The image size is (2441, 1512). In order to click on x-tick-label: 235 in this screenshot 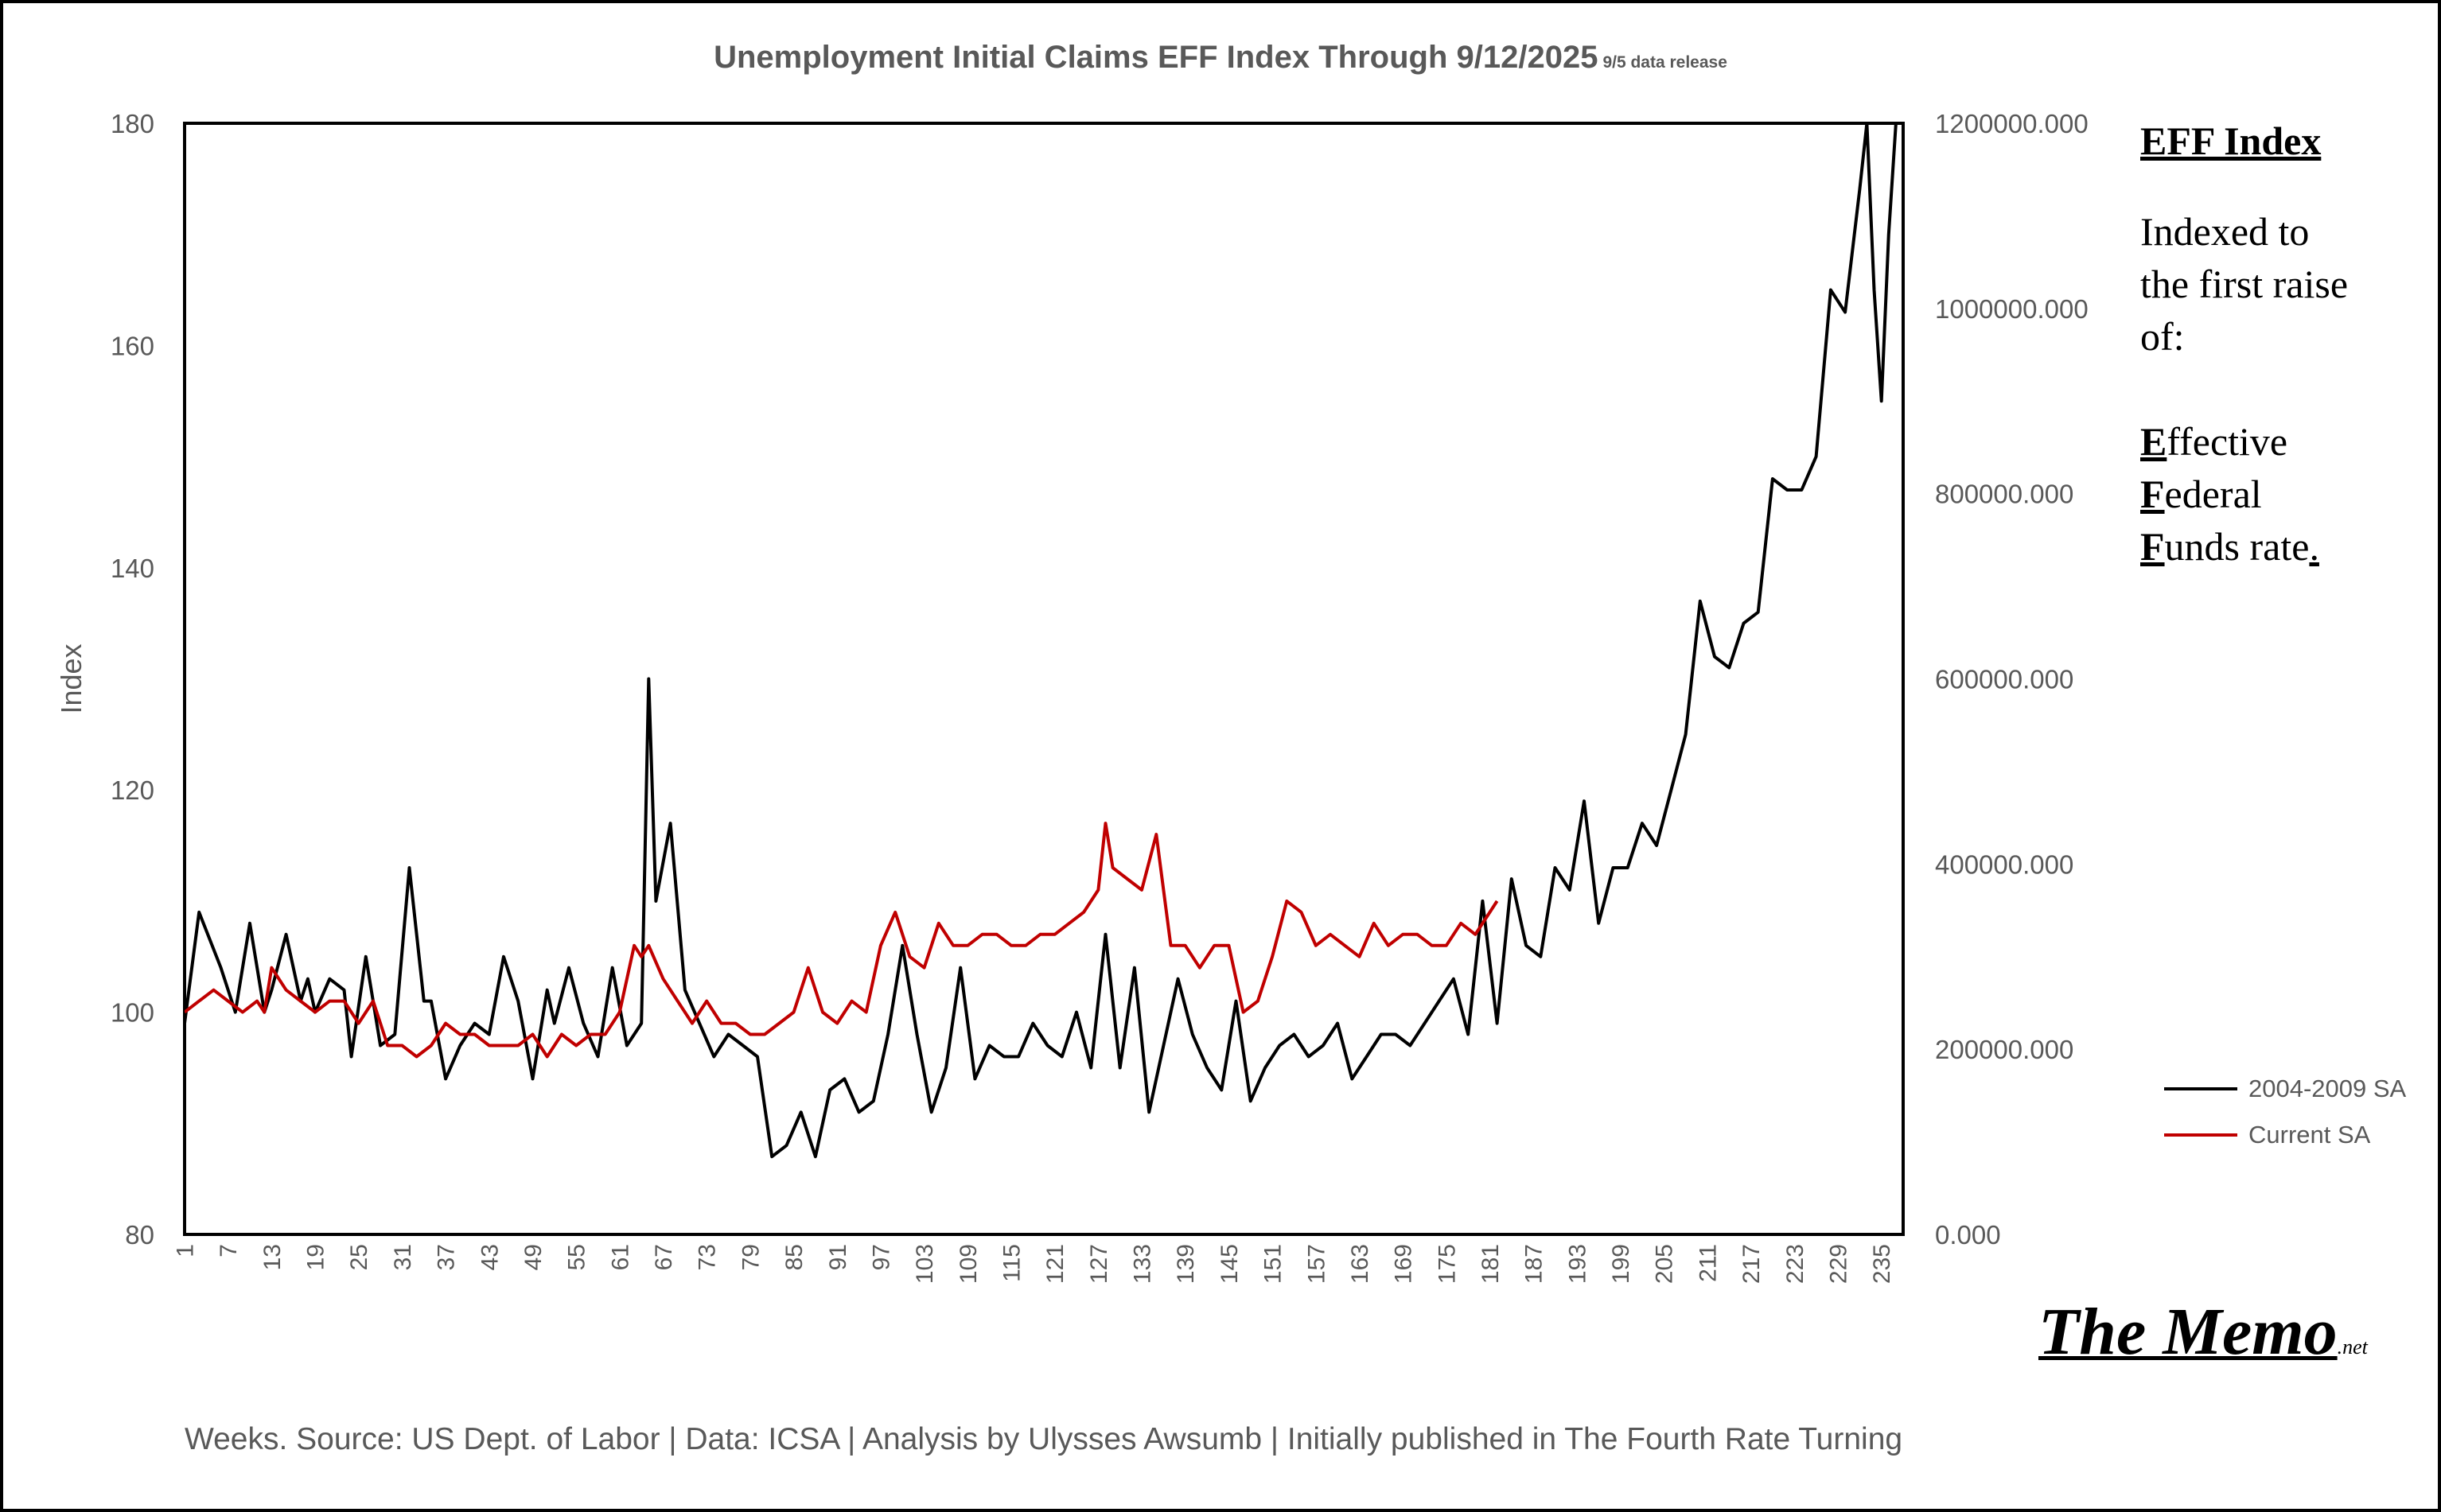, I will do `click(1882, 1264)`.